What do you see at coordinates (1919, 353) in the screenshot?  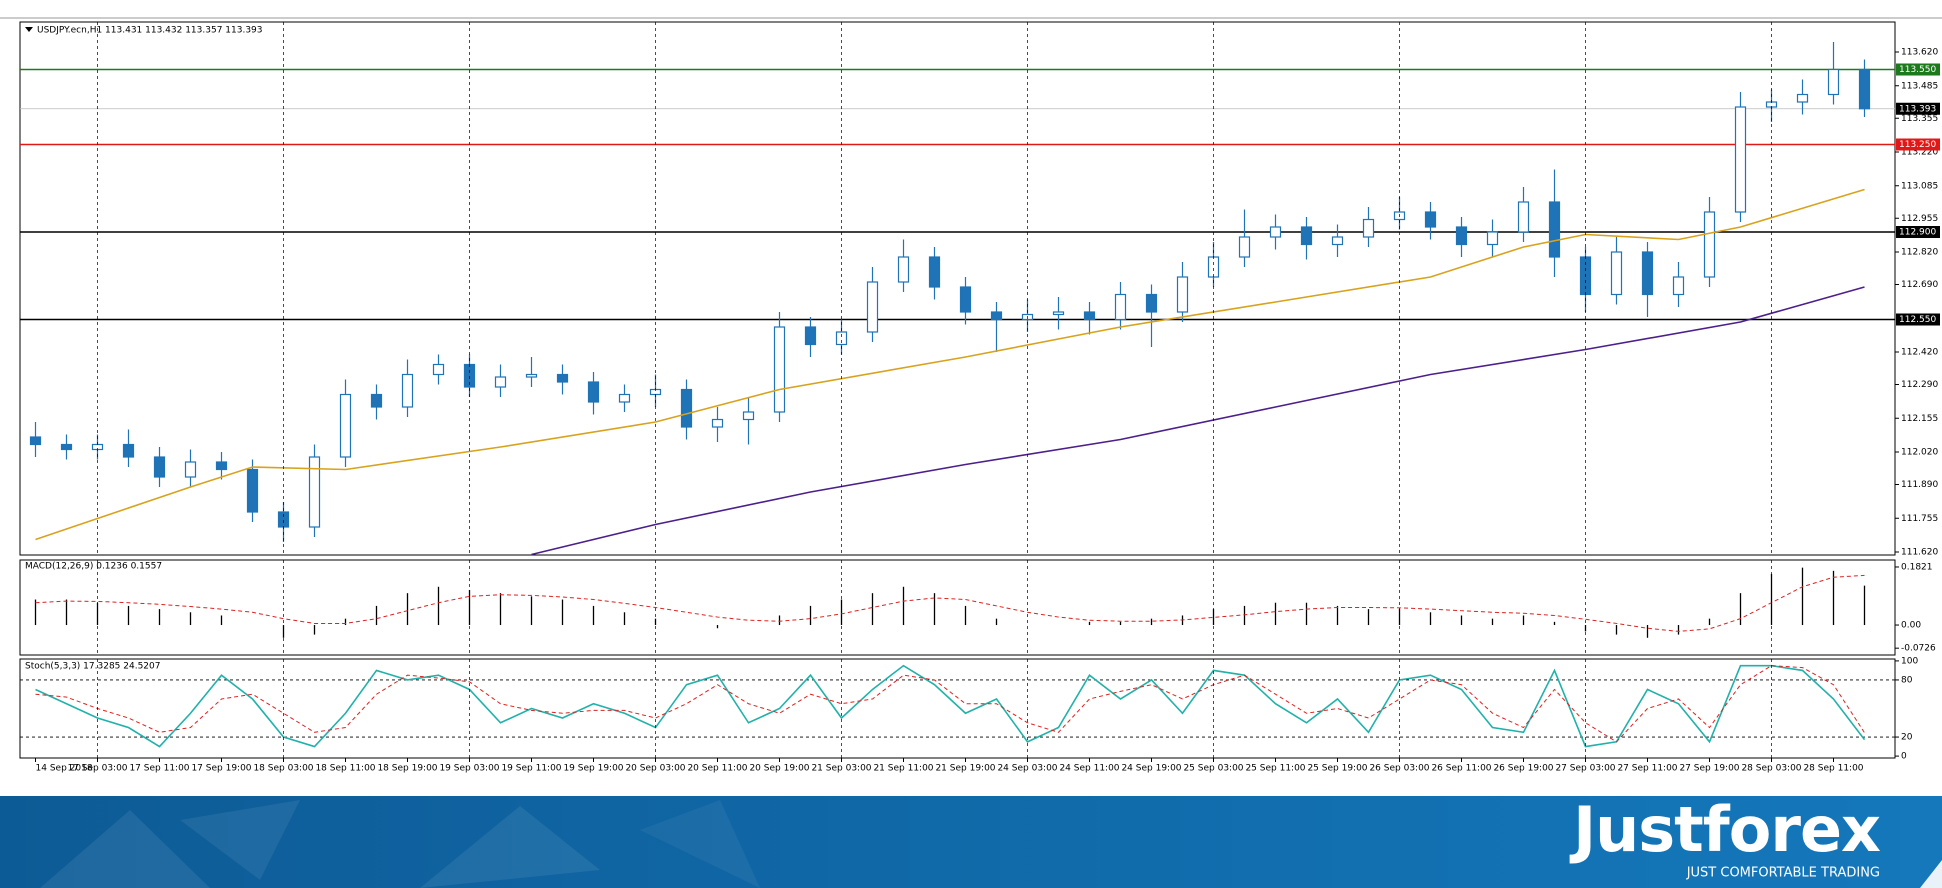 I see `y-tick-label: 112.420` at bounding box center [1919, 353].